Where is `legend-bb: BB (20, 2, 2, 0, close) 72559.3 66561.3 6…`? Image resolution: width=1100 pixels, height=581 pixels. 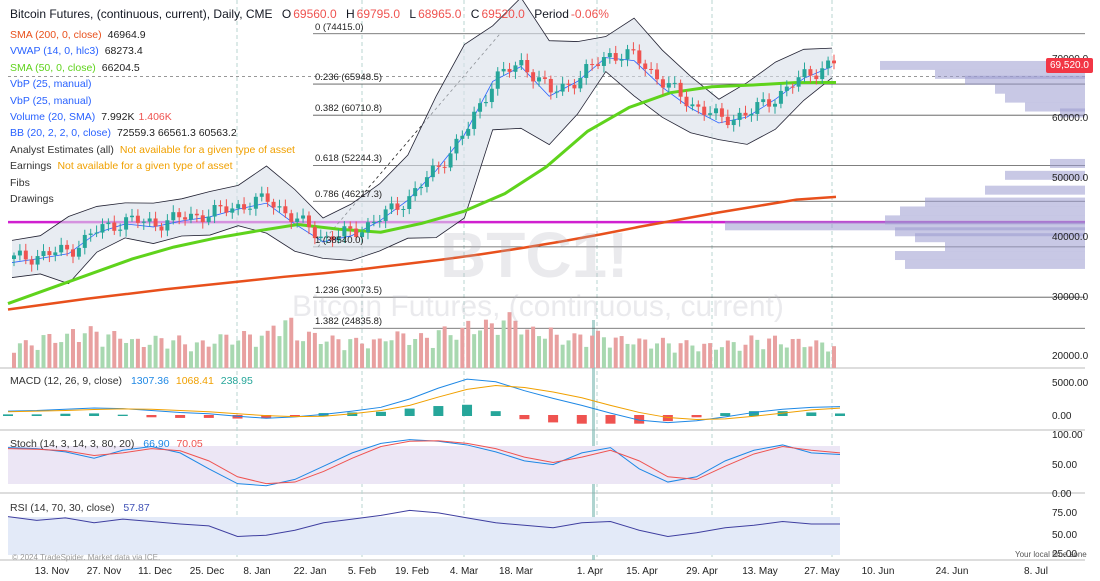
legend-bb: BB (20, 2, 2, 0, close) 72559.3 66561.3 6… is located at coordinates (123, 133).